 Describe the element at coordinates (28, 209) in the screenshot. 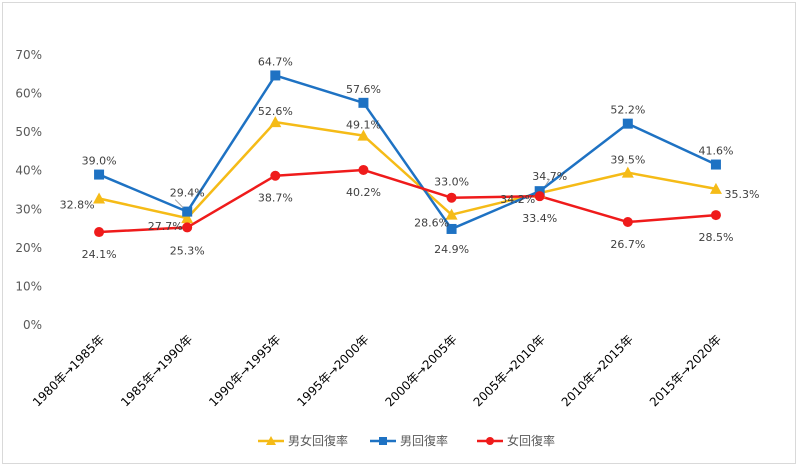

I see `y-tick-label: 30%` at that location.